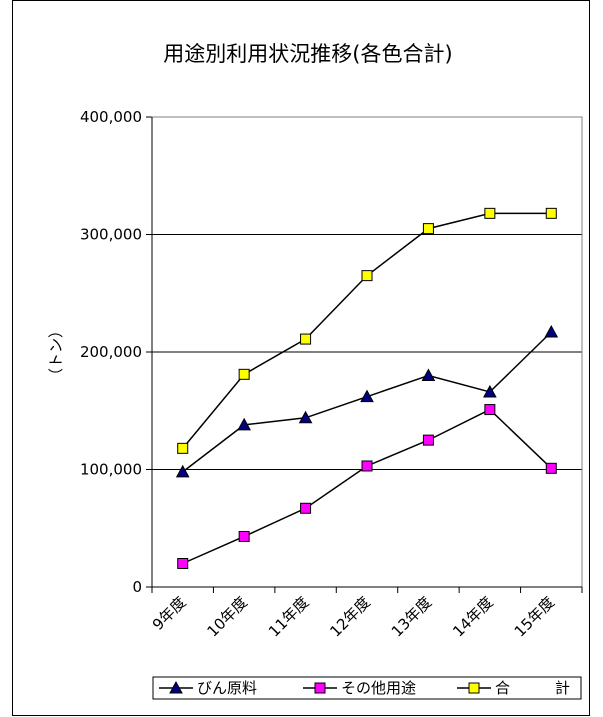 The image size is (603, 717). What do you see at coordinates (288, 616) in the screenshot?
I see `x-tick-label: 11年度` at bounding box center [288, 616].